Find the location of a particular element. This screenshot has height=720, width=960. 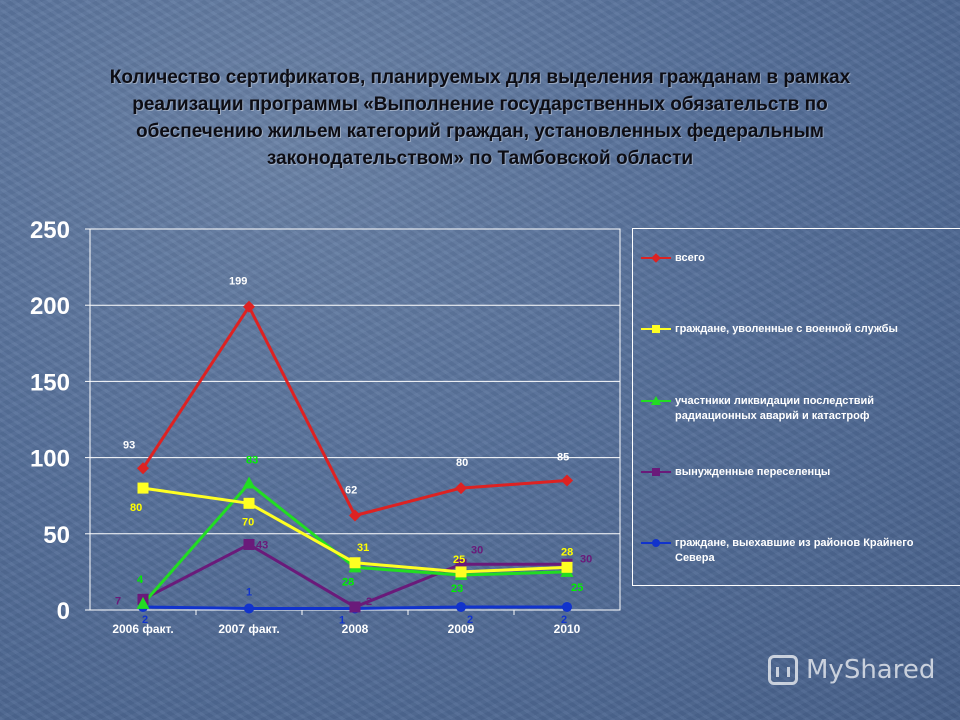

legend-swatch-vsego is located at coordinates (656, 258).